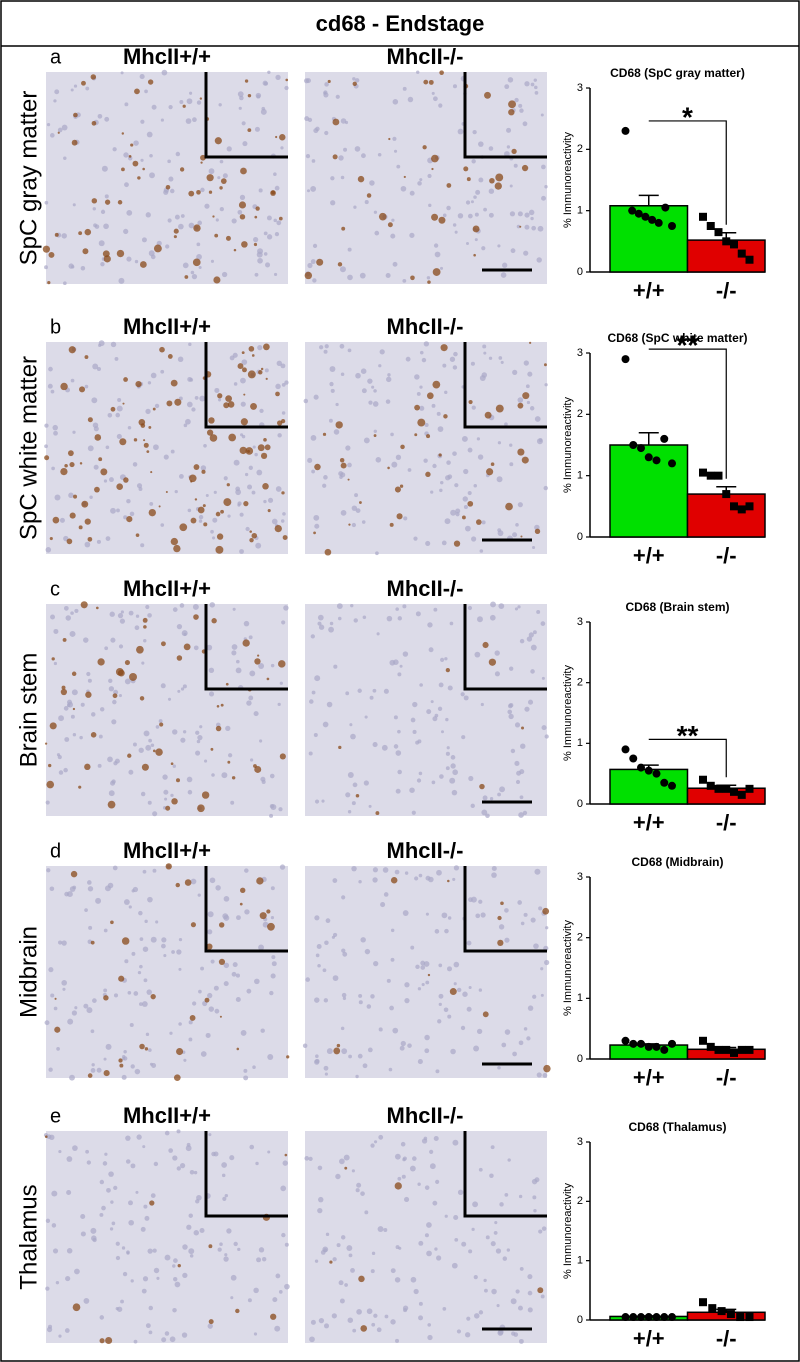 This screenshot has height=1362, width=800. What do you see at coordinates (505, 647) in the screenshot?
I see `inset-frame` at bounding box center [505, 647].